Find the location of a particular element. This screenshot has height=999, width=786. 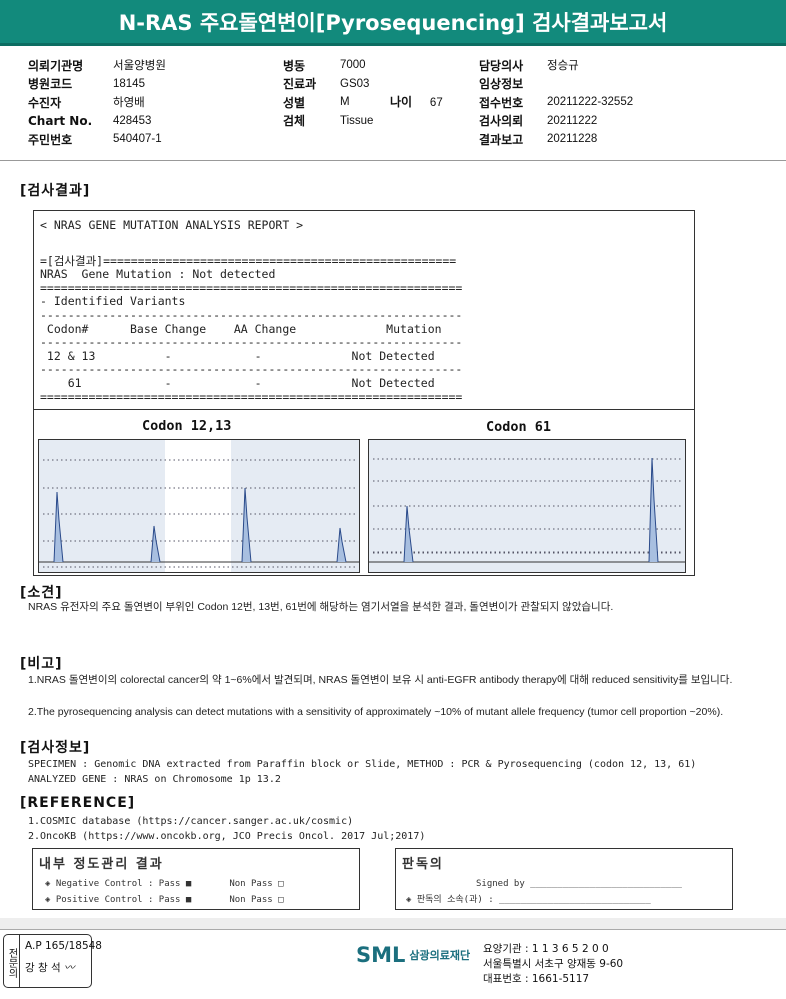

age-label: 나이 is located at coordinates (401, 102).